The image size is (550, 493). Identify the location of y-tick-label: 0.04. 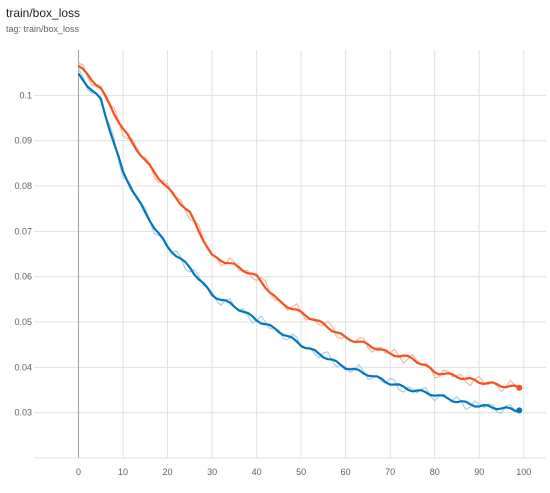
(23, 367).